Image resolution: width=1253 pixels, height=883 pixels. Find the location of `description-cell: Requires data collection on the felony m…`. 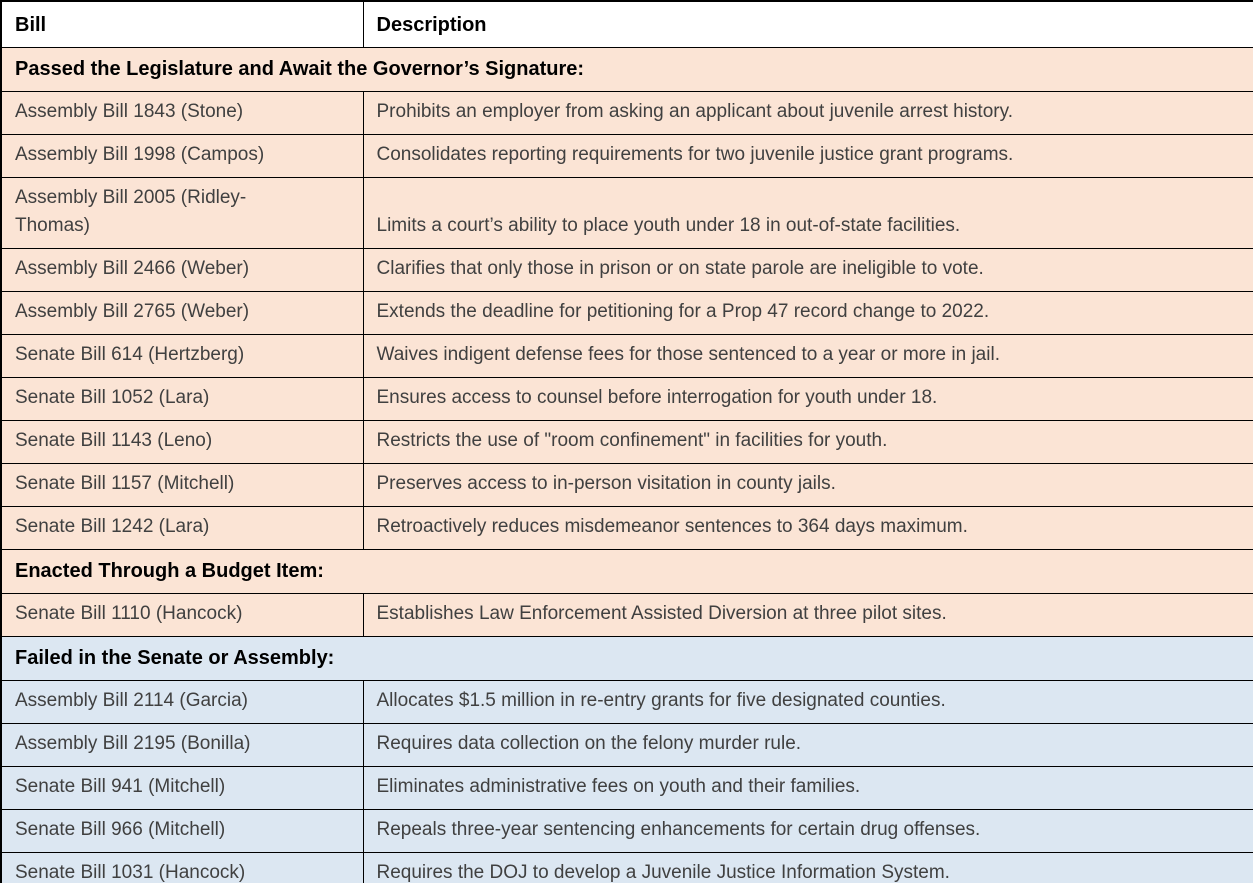

description-cell: Requires data collection on the felony m… is located at coordinates (807, 744).